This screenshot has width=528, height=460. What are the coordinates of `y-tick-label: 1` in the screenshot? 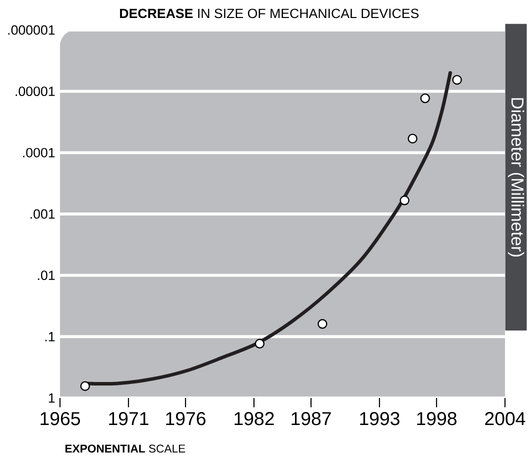 It's located at (51, 398).